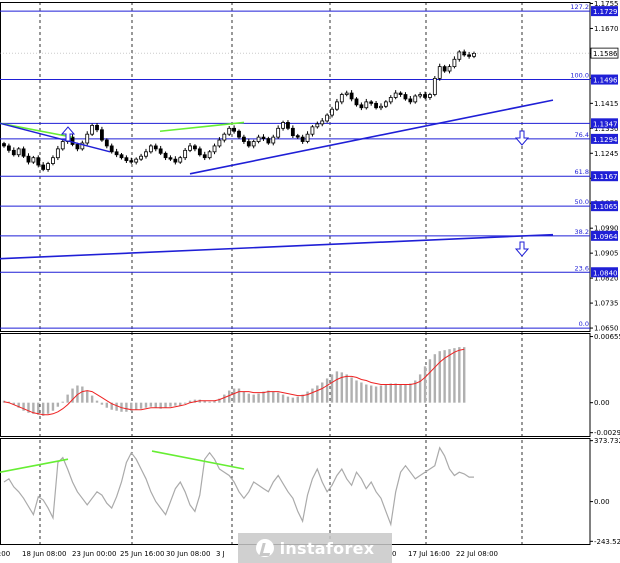  What do you see at coordinates (607, 441) in the screenshot?
I see `cci-axis-tick-label: 373.7321` at bounding box center [607, 441].